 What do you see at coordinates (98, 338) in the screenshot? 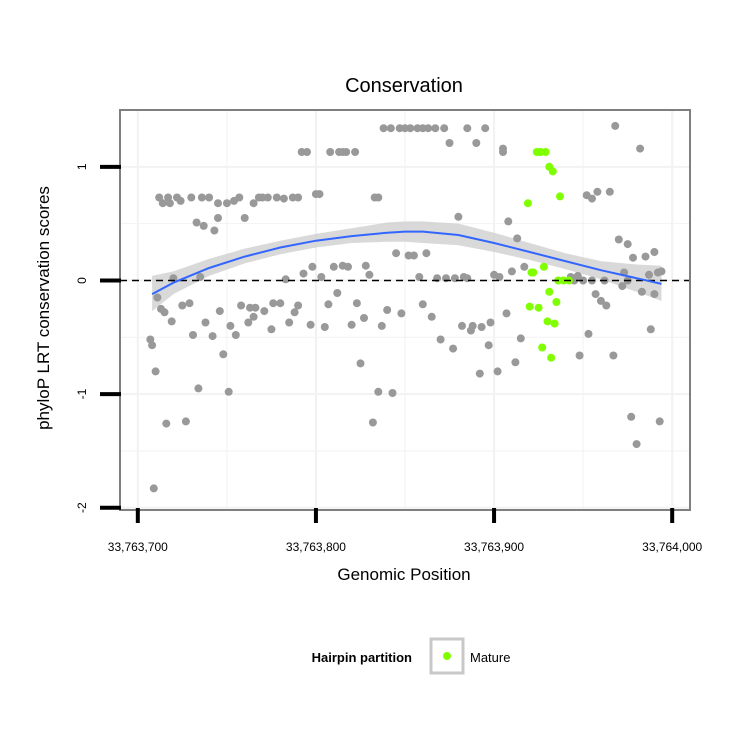
I see `y-axis: -2 -1 0 1` at bounding box center [98, 338].